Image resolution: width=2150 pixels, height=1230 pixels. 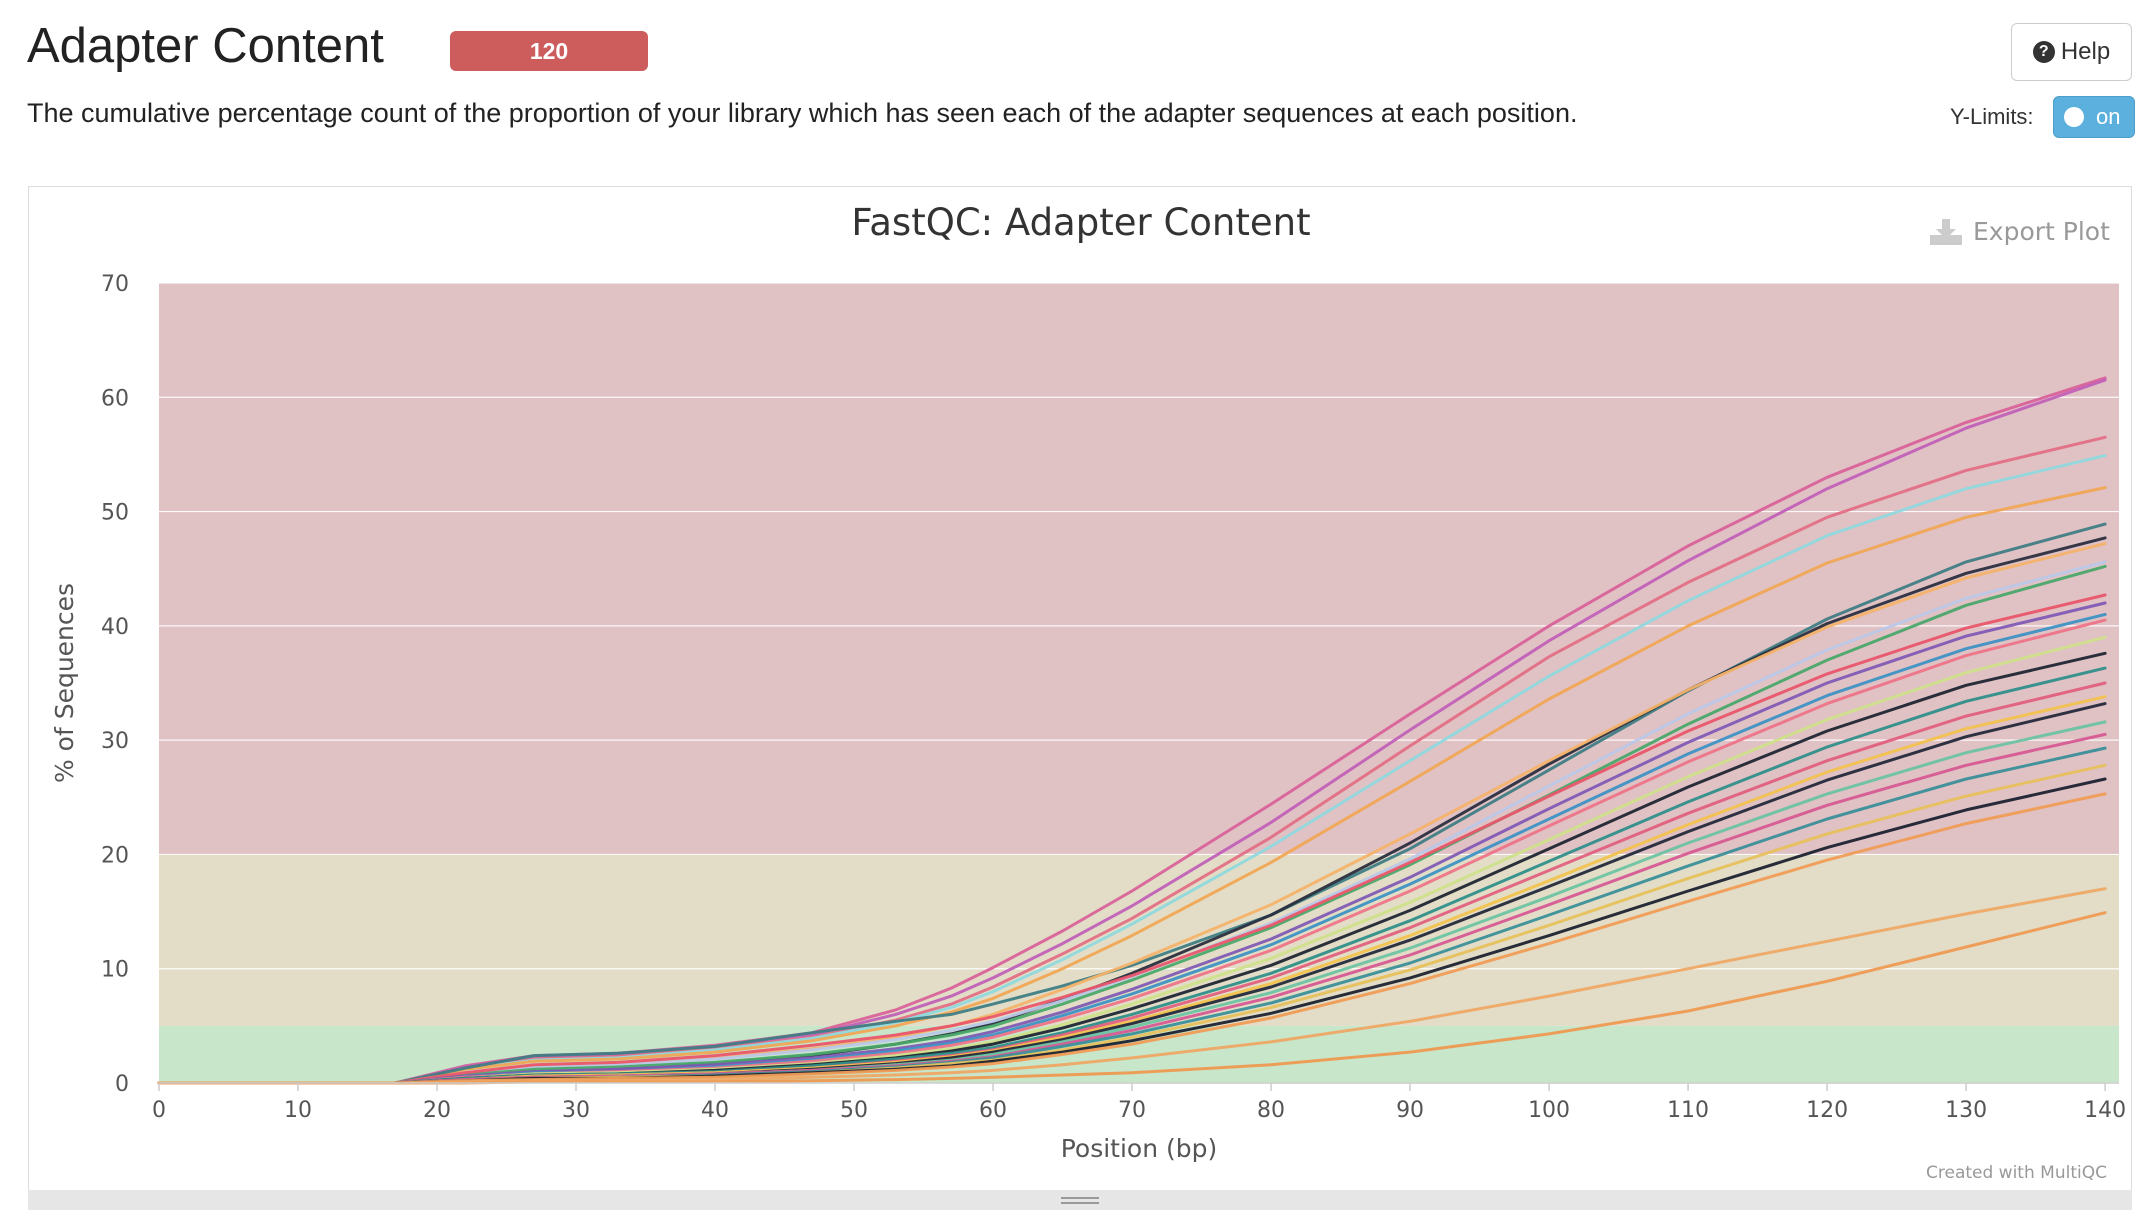 I want to click on x-tick-label-10: 10, so click(x=298, y=1110).